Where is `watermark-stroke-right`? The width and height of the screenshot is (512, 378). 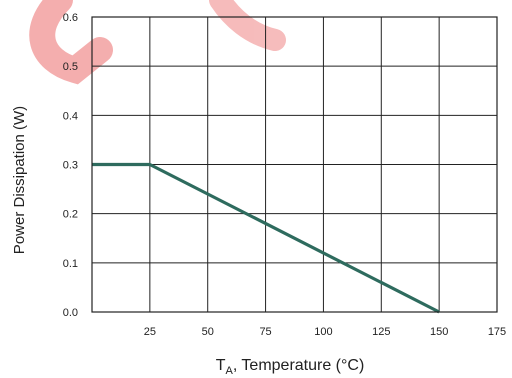 watermark-stroke-right is located at coordinates (247, 25).